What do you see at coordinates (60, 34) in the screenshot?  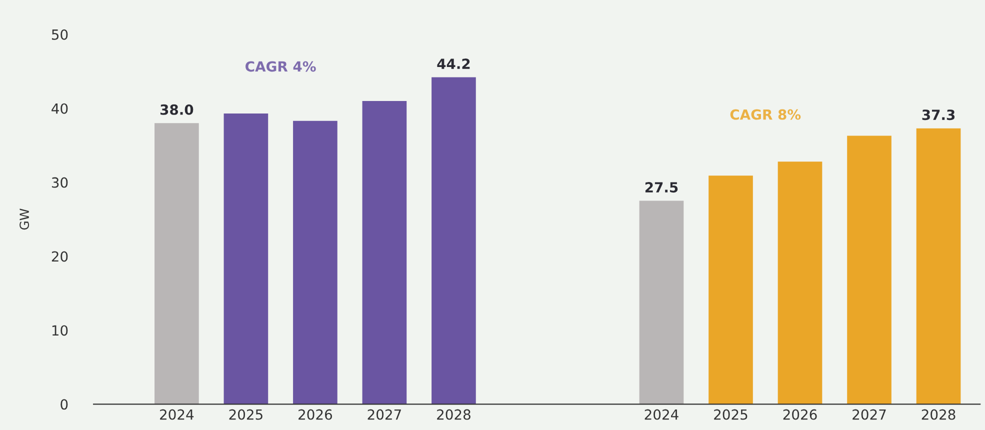 I see `y-tick-label: 50` at bounding box center [60, 34].